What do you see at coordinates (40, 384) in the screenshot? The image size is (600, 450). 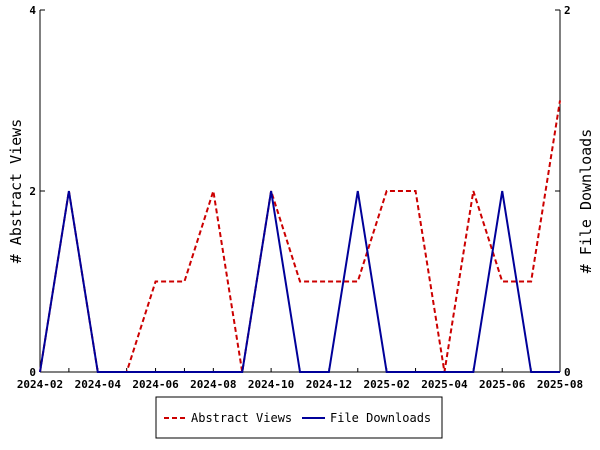 I see `x-tick-label: 2024-02` at bounding box center [40, 384].